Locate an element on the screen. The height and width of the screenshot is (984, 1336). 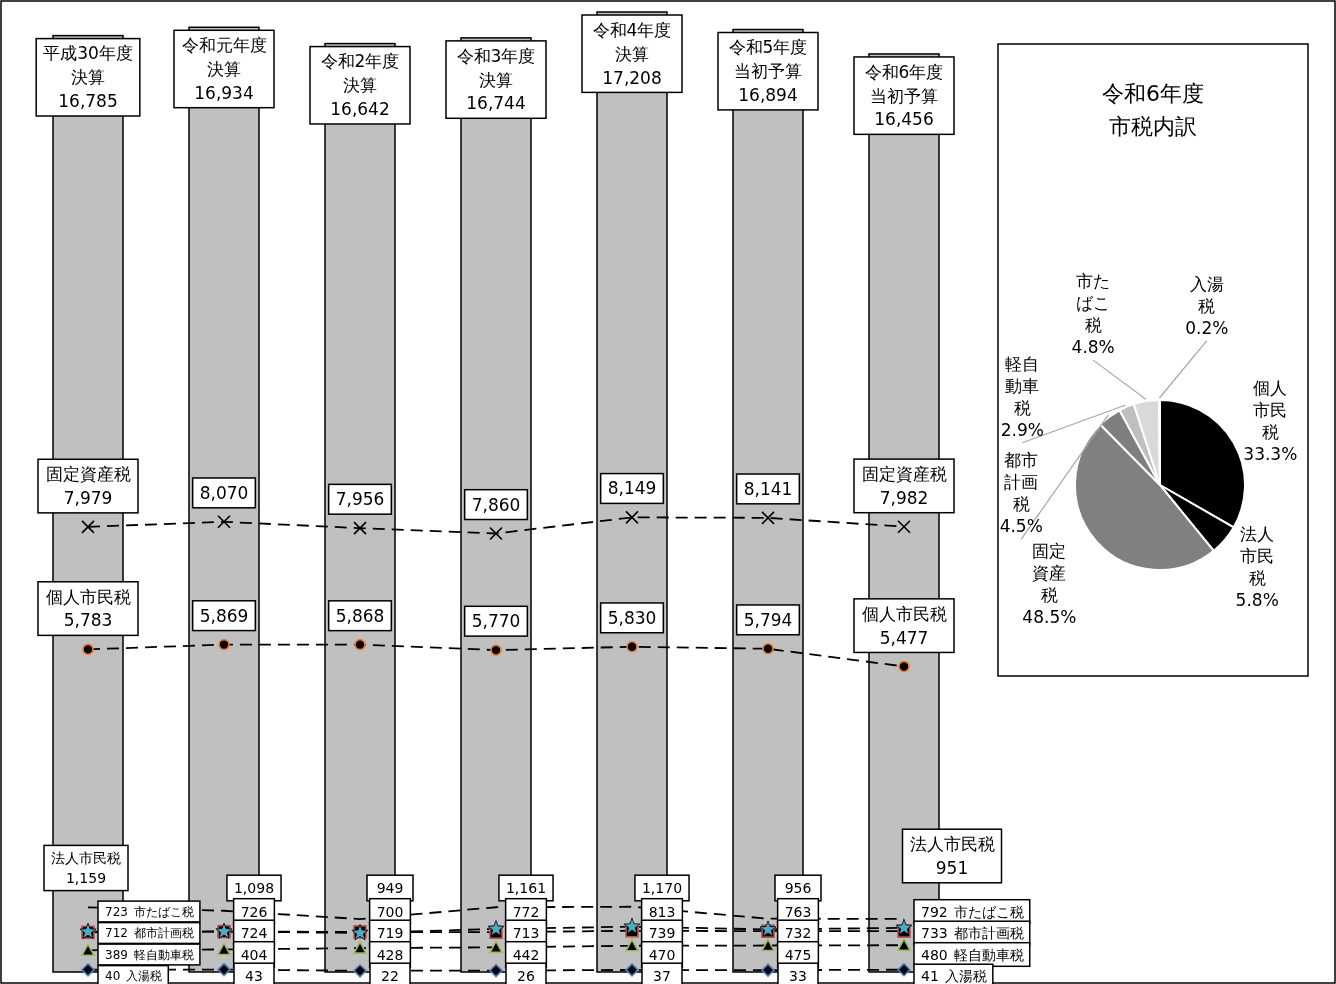
data-label: 428 is located at coordinates (390, 954).